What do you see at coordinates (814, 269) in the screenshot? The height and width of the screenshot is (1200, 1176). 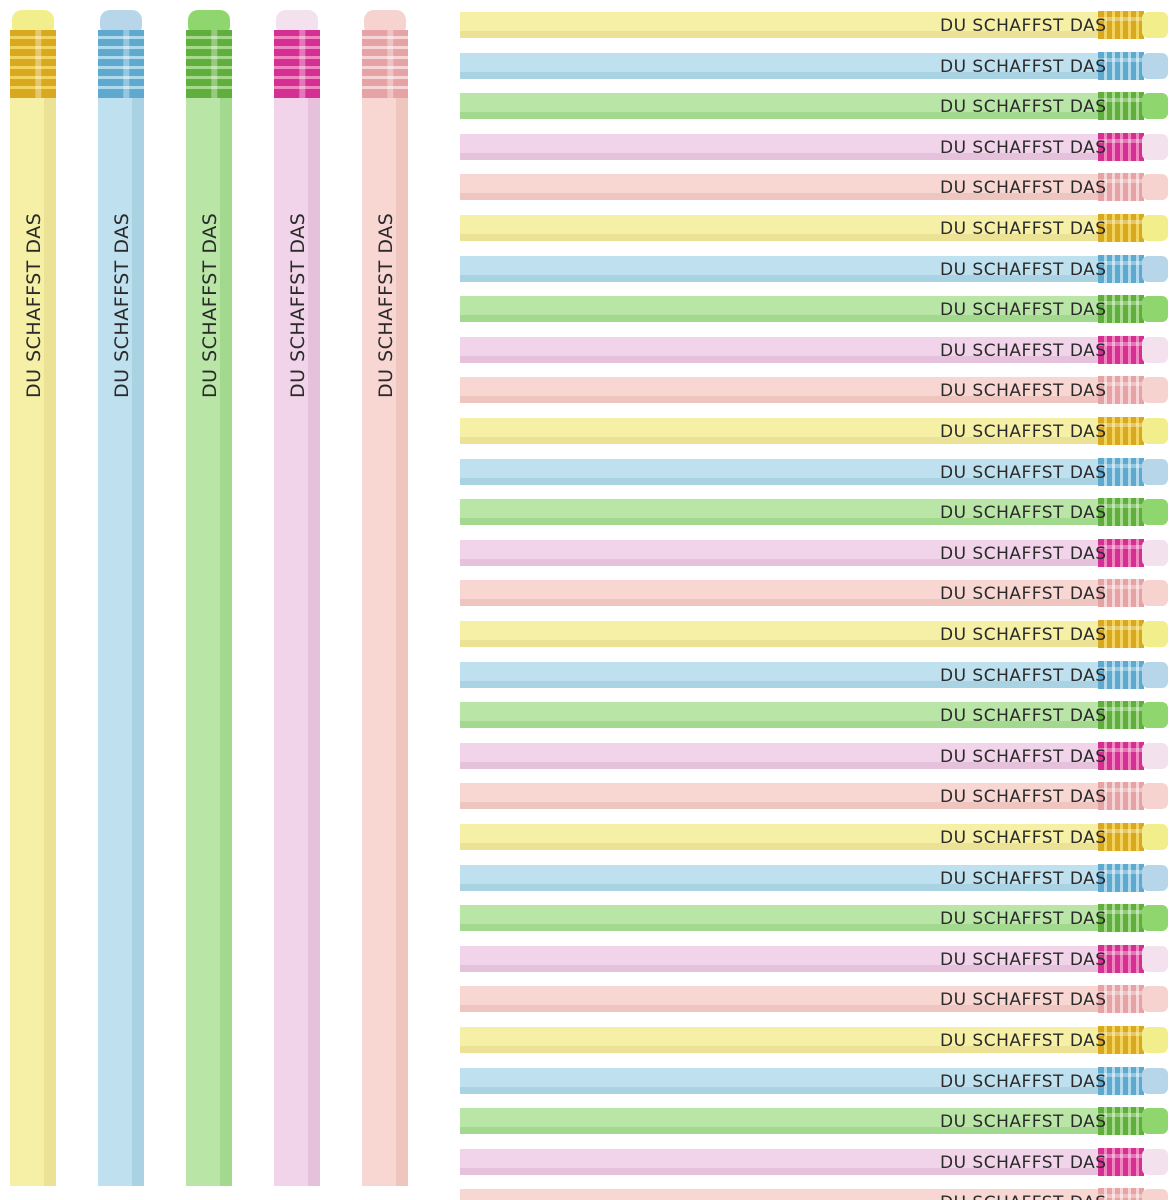 I see `horizontal-pencil-blue: DU SCHAFFST DAS` at bounding box center [814, 269].